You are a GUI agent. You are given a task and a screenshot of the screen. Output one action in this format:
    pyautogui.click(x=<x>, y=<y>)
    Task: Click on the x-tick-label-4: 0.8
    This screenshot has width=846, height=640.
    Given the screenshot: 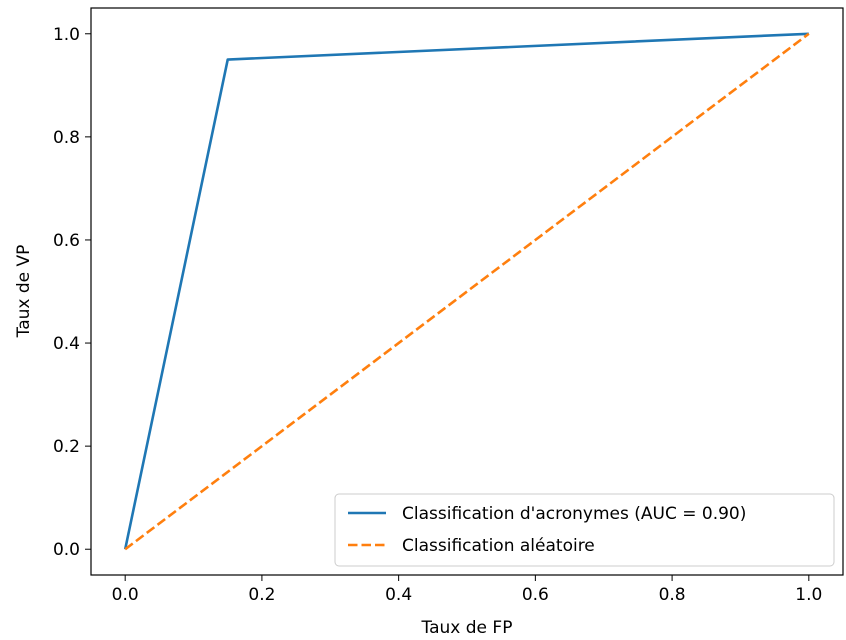 What is the action you would take?
    pyautogui.click(x=672, y=595)
    